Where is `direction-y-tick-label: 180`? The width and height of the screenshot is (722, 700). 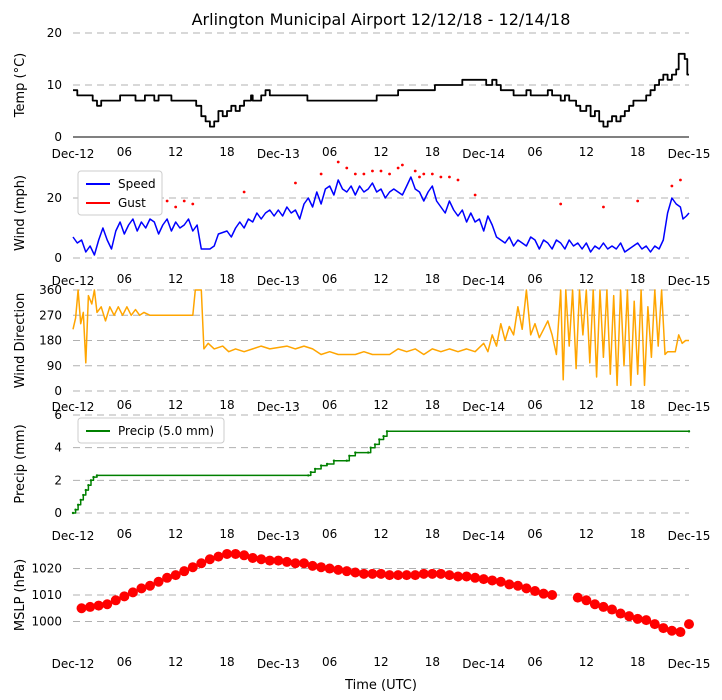 direction-y-tick-label: 180 is located at coordinates (50, 341).